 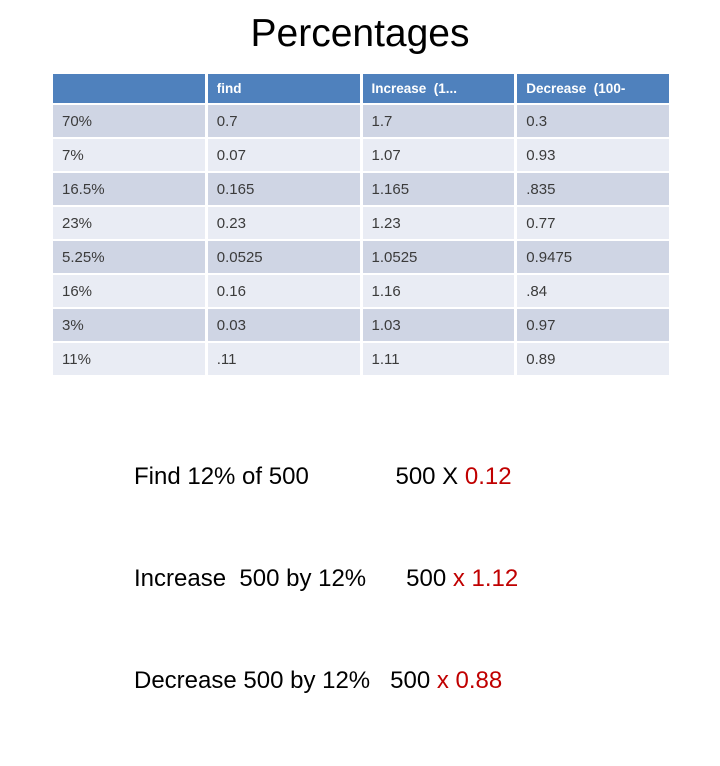 What do you see at coordinates (129, 88) in the screenshot?
I see `column-header` at bounding box center [129, 88].